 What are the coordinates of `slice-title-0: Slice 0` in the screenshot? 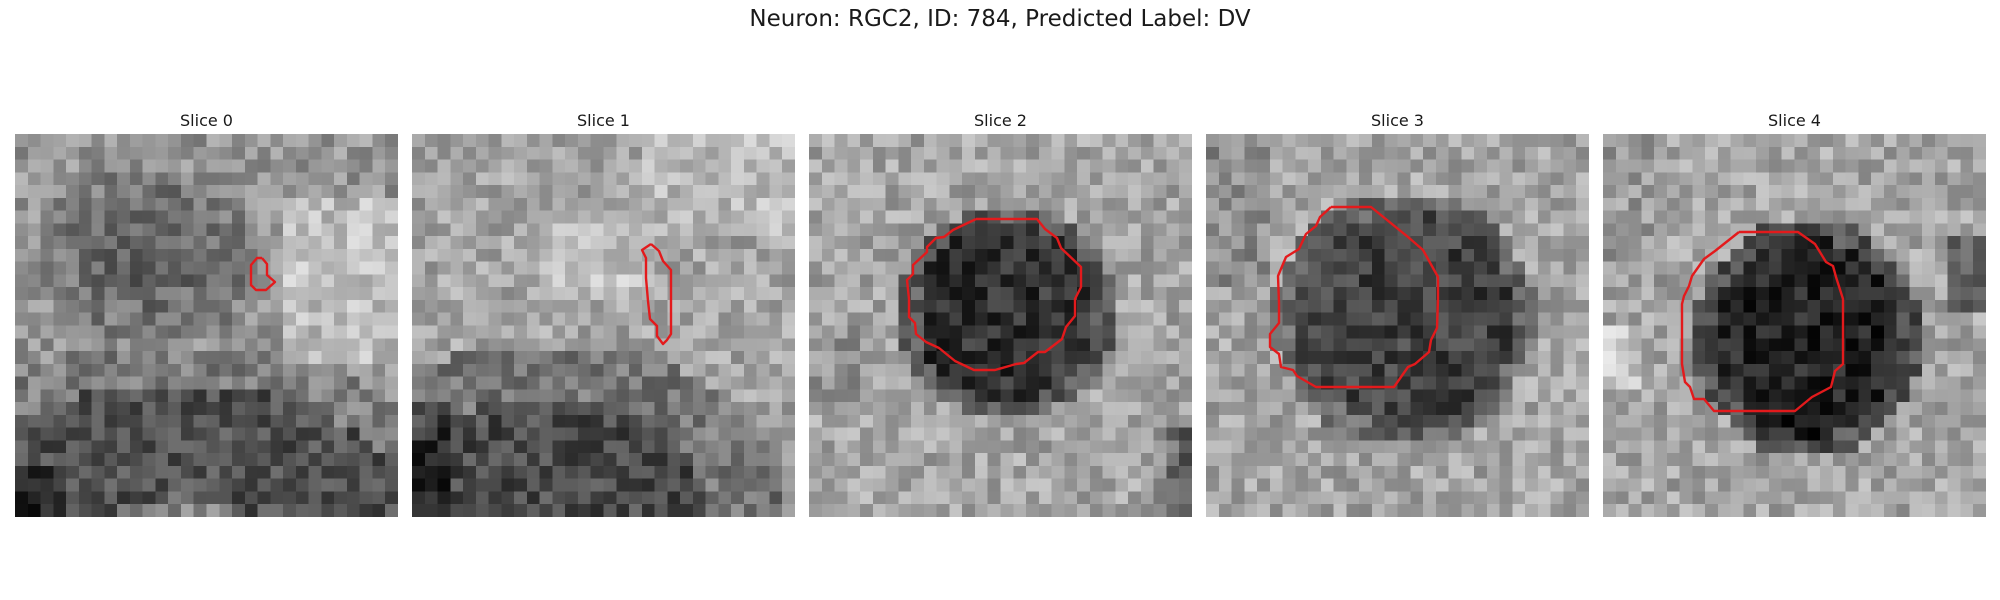 It's located at (206, 120).